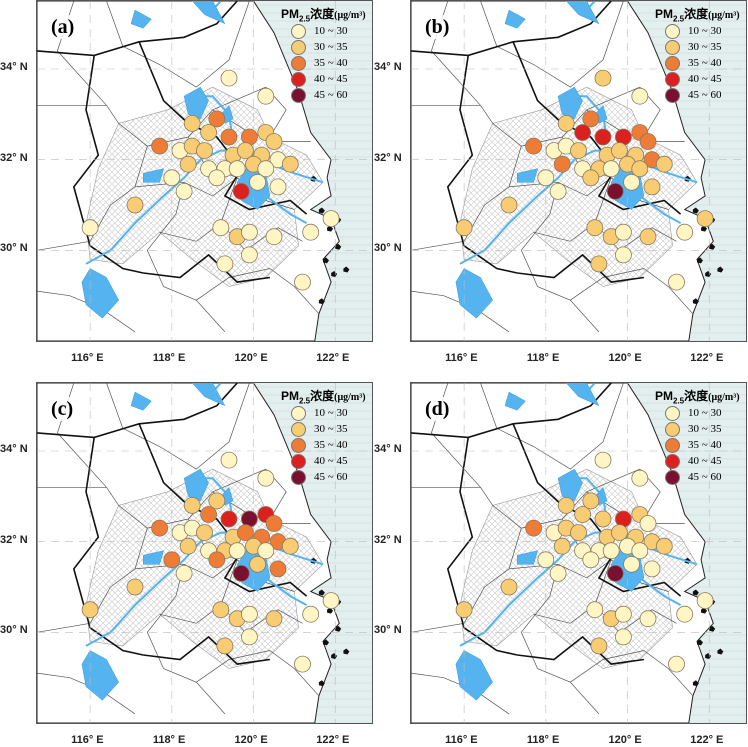 The width and height of the screenshot is (748, 747). What do you see at coordinates (705, 413) in the screenshot?
I see `legend-label: 10 ~ 30` at bounding box center [705, 413].